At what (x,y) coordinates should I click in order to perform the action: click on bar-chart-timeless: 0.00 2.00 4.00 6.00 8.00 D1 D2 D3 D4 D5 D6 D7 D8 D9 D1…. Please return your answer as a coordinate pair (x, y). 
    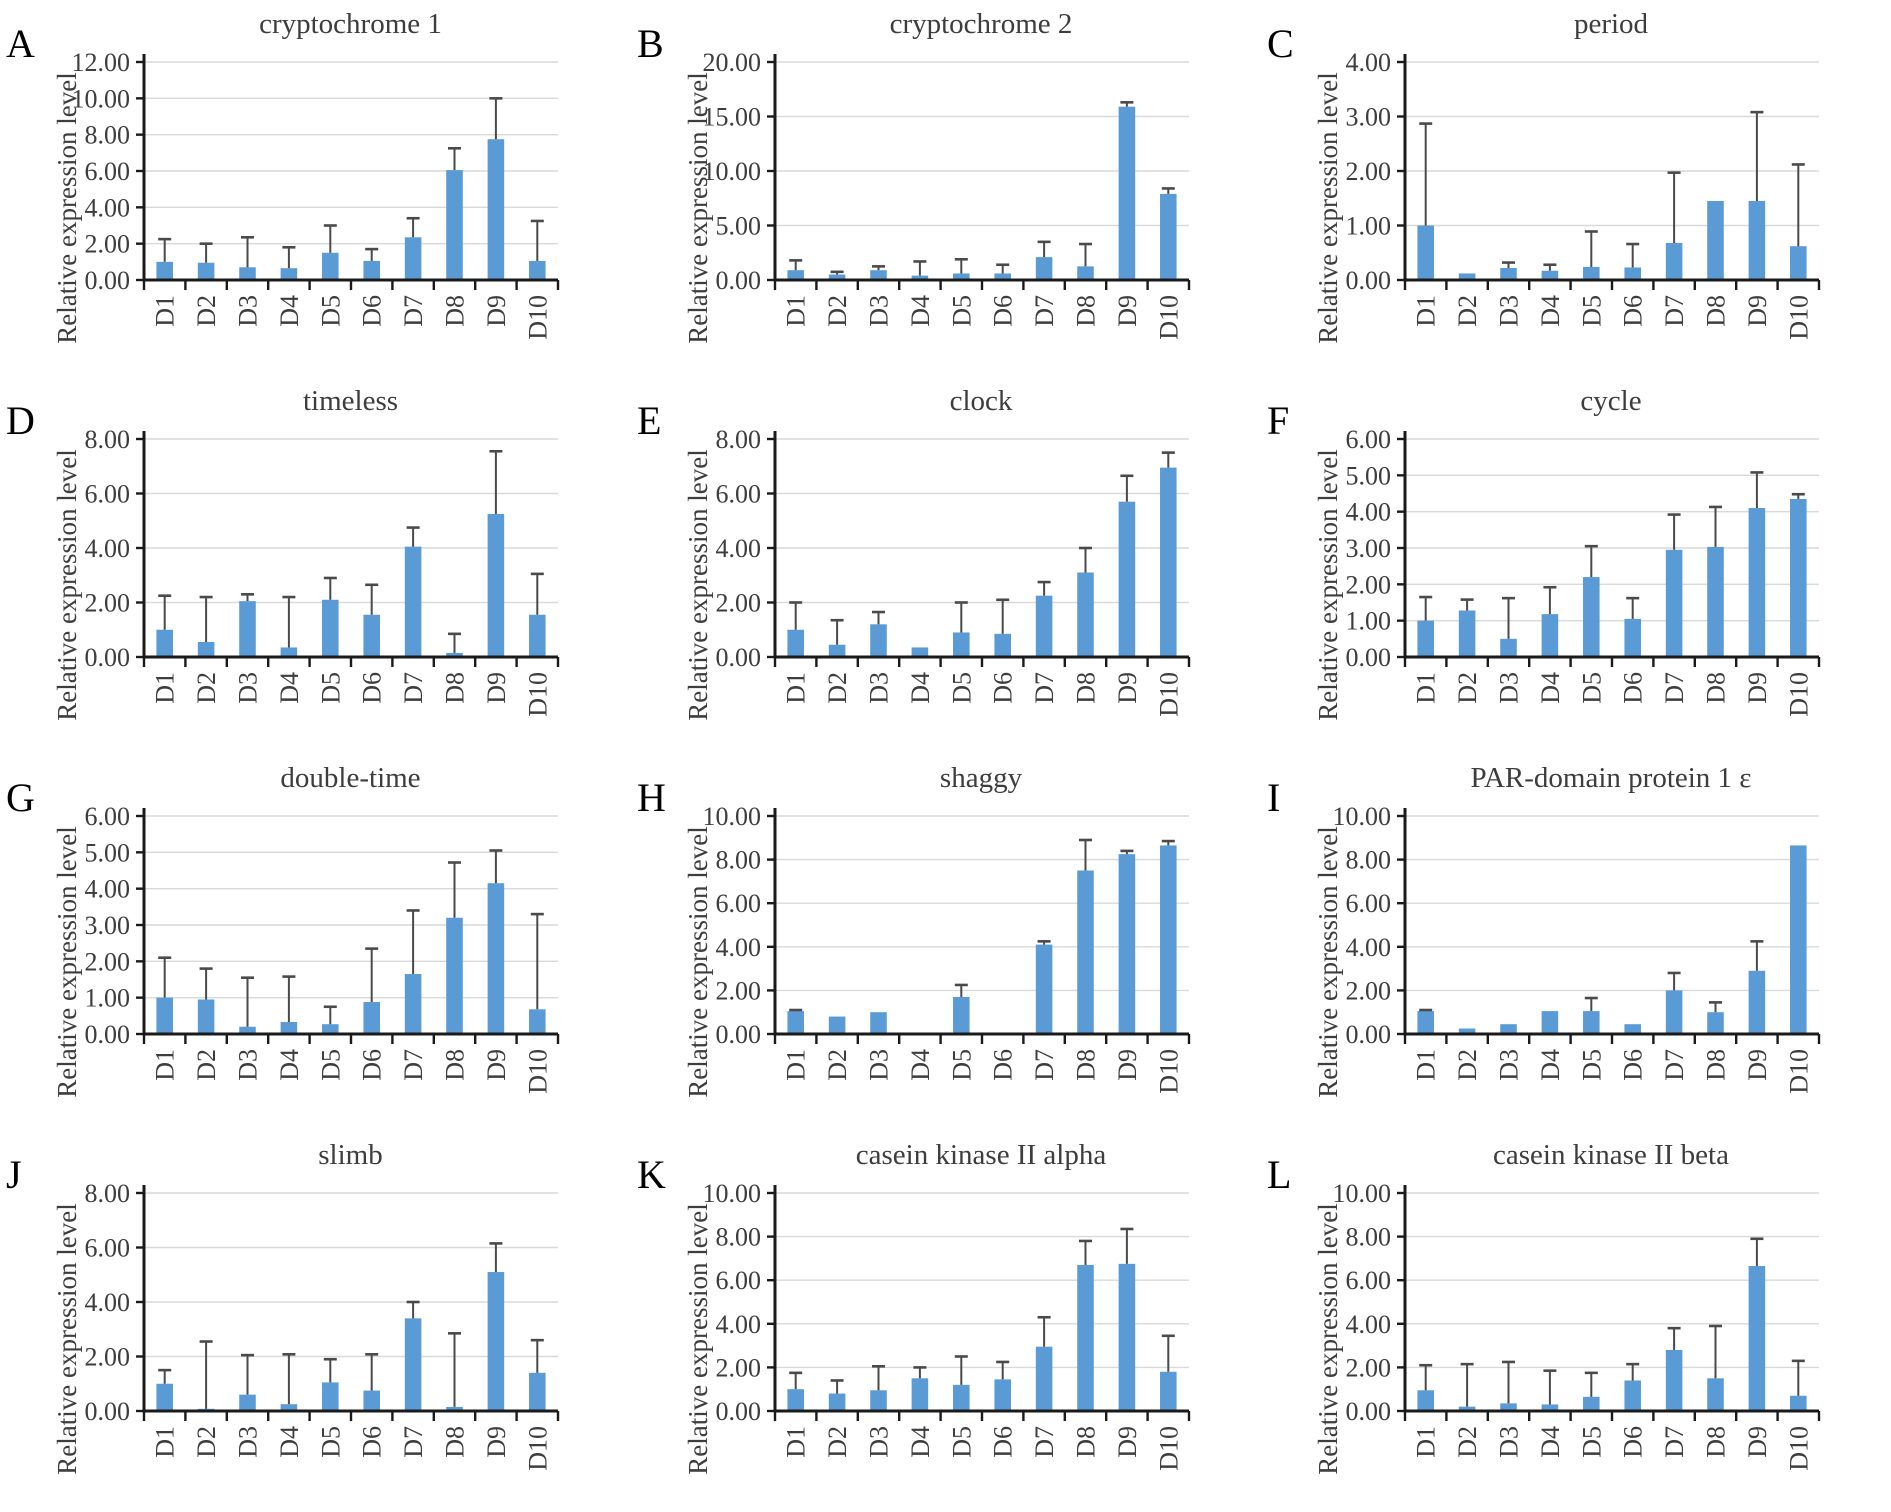
    Looking at the image, I should click on (306, 573).